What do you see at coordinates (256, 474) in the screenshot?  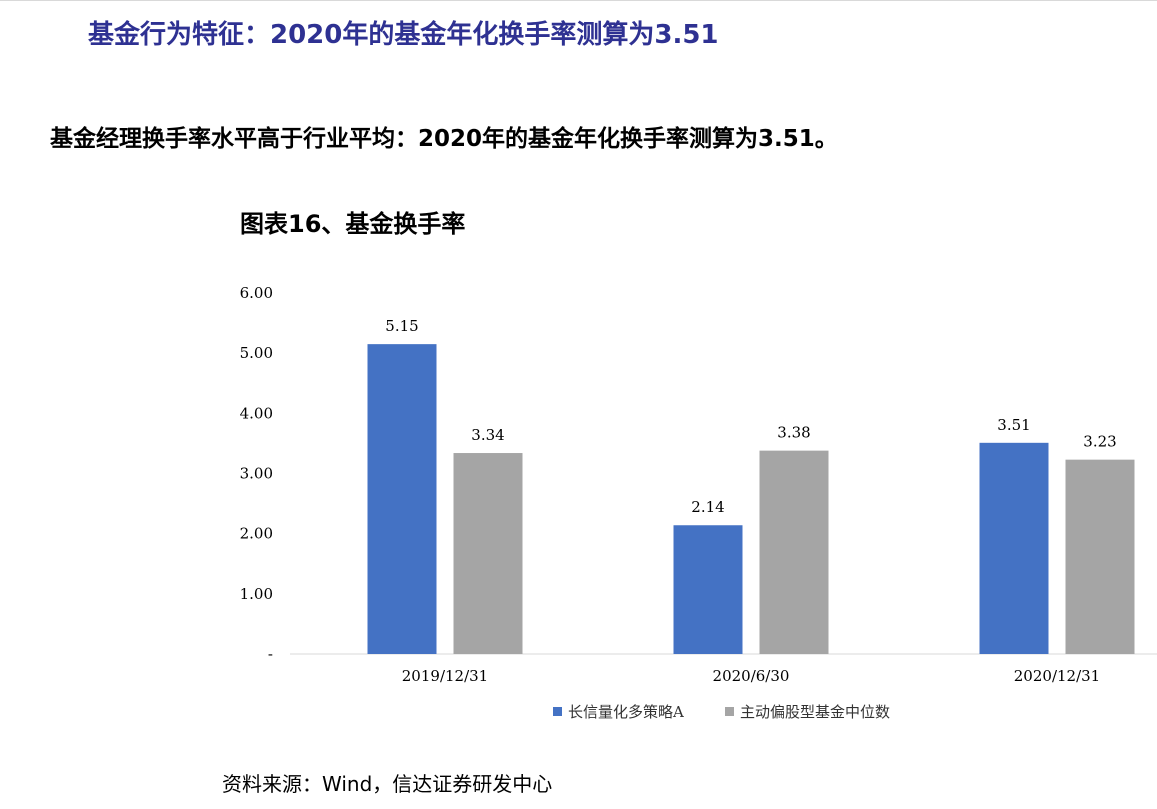 I see `y-tick-label: 3.00` at bounding box center [256, 474].